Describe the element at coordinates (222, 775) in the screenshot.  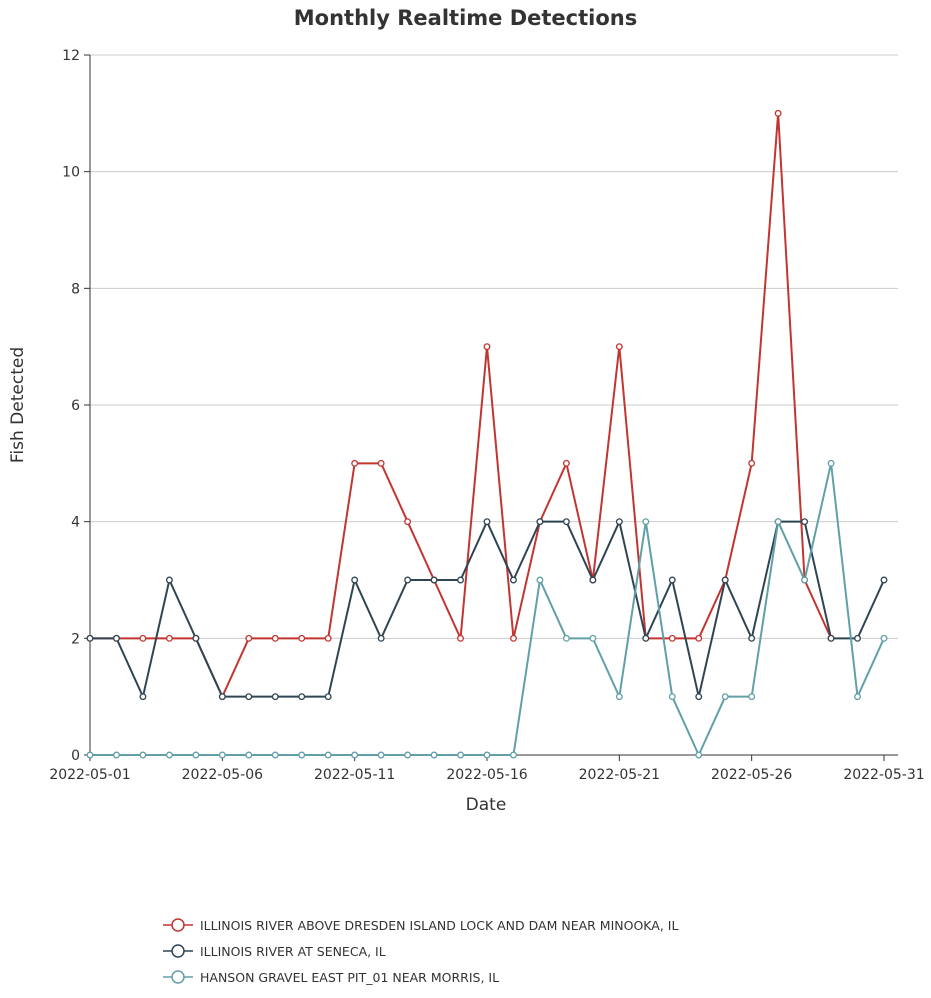
I see `x-tick-label: 2022-05-06` at that location.